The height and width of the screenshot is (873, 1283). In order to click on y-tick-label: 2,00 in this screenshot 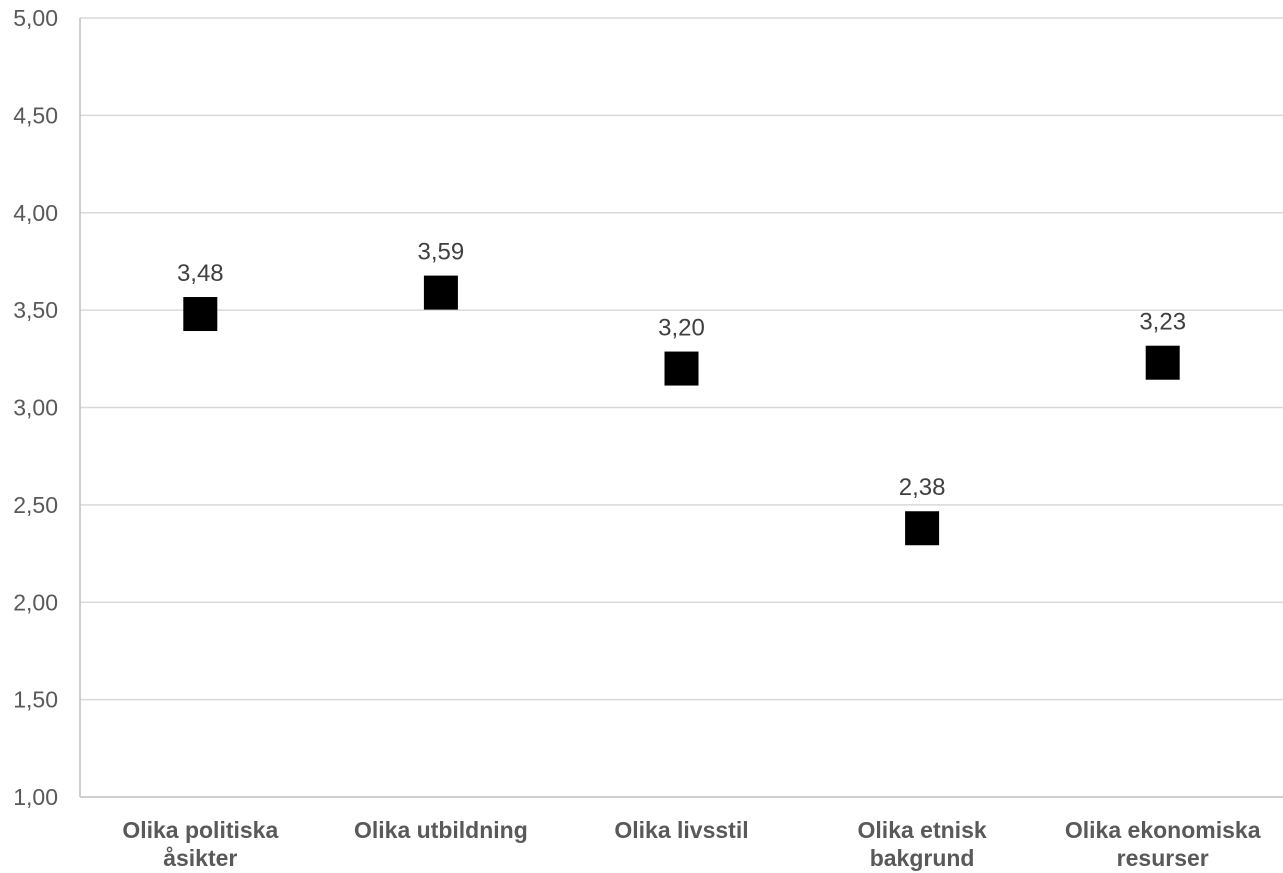, I will do `click(35, 602)`.